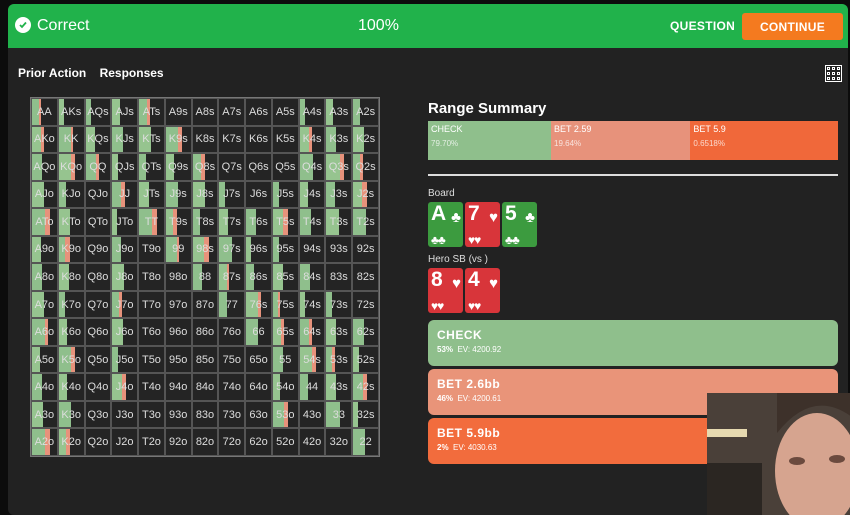  What do you see at coordinates (71, 194) in the screenshot?
I see `hand-cell: KJo` at bounding box center [71, 194].